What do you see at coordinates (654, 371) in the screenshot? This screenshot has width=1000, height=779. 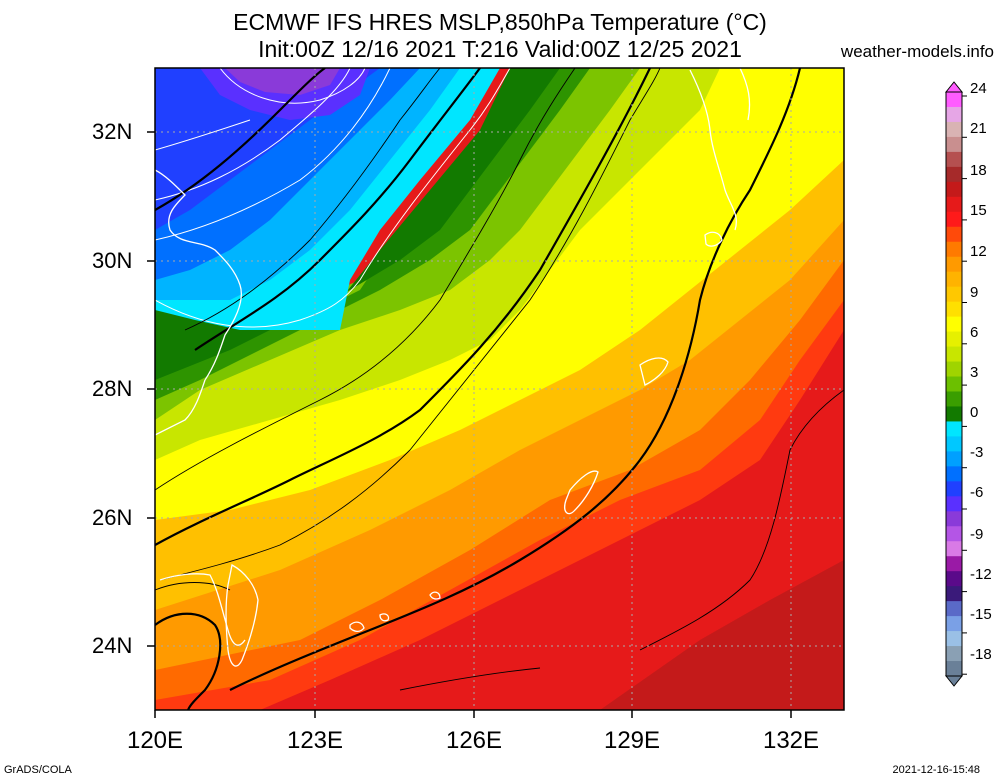 I see `coast-tanegashima` at bounding box center [654, 371].